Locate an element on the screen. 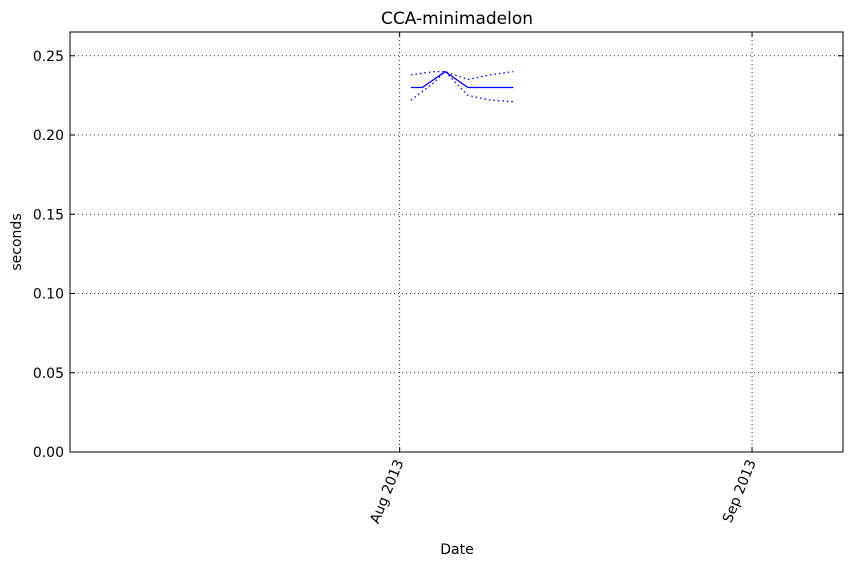 Image resolution: width=854 pixels, height=564 pixels. plot-series is located at coordinates (462, 86).